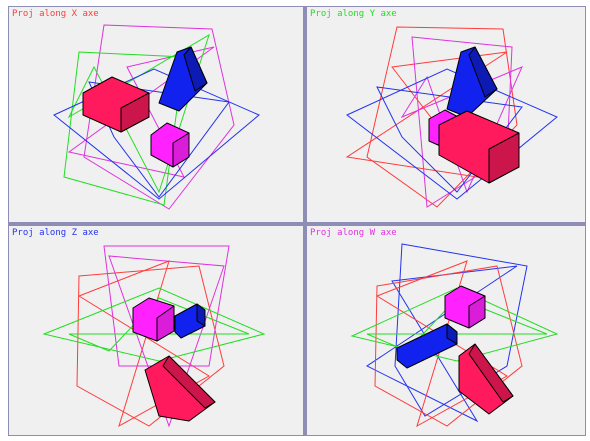 The image size is (590, 441). Describe the element at coordinates (353, 14) in the screenshot. I see `view-label-y: Proj along Y axe` at that location.